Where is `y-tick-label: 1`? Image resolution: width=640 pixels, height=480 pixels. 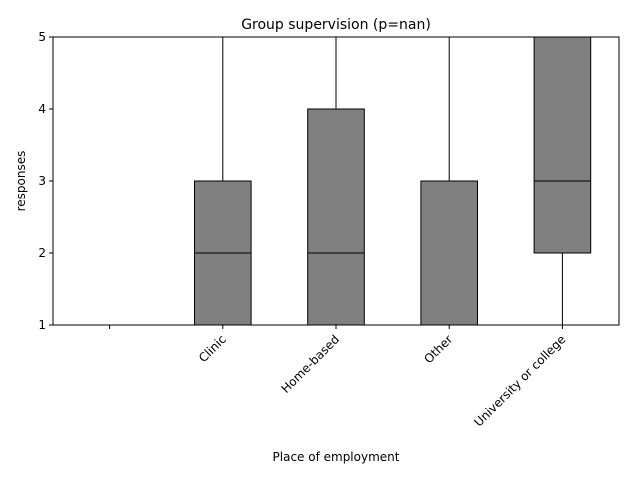 y-tick-label: 1 is located at coordinates (42, 325).